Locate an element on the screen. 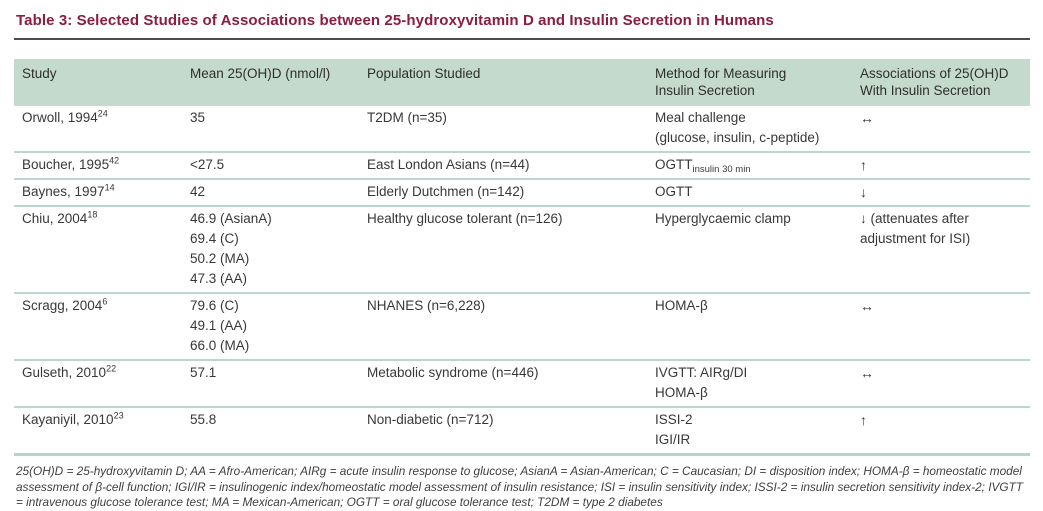 This screenshot has height=511, width=1043. study-cell: Kayaniyil, 201023 is located at coordinates (73, 418).